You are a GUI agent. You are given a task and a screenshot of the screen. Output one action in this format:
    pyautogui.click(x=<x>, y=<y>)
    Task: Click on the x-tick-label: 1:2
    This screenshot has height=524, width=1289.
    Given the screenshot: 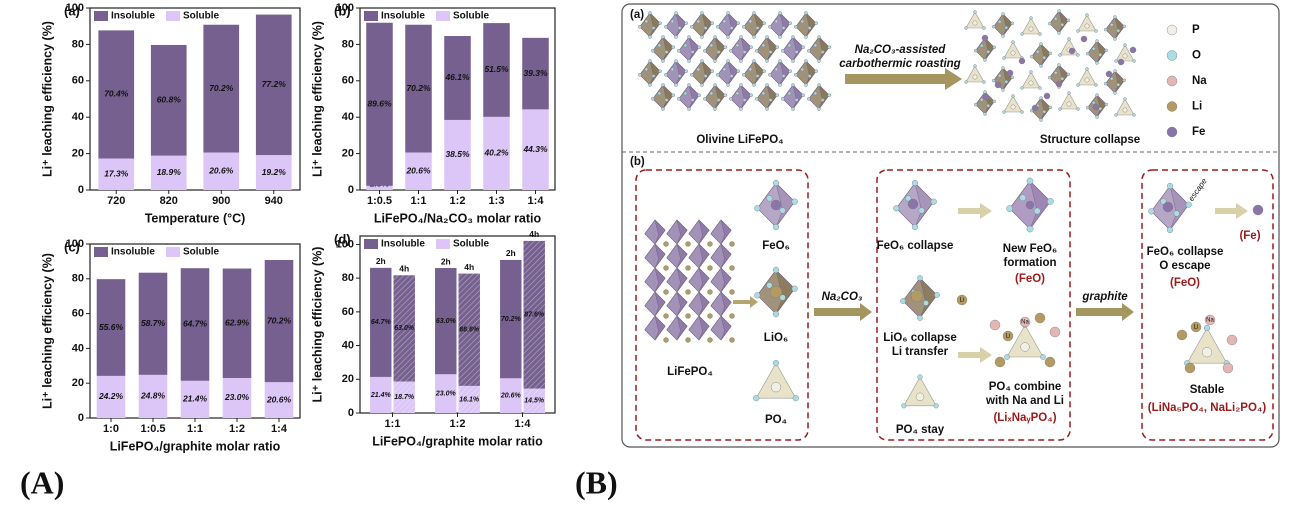 What is the action you would take?
    pyautogui.click(x=458, y=201)
    